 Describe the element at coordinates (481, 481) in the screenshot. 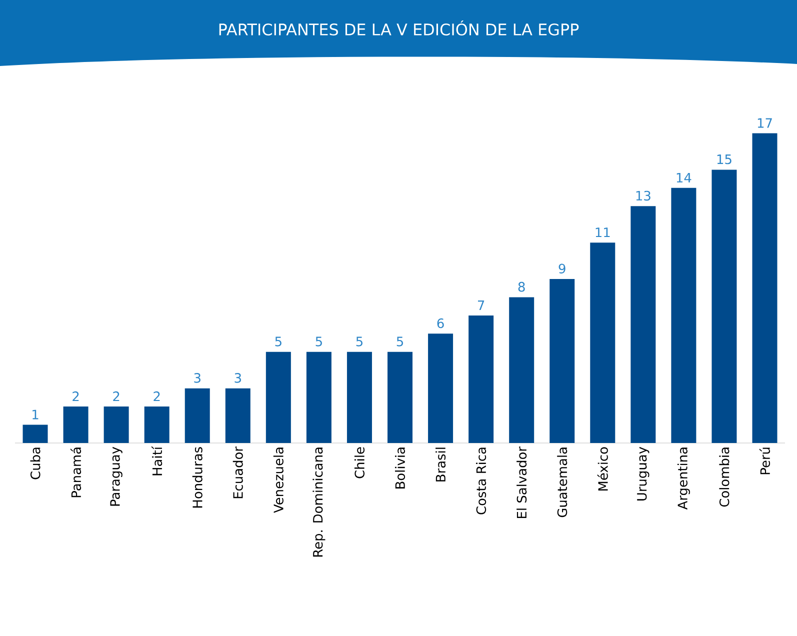

I see `x-tick-label: Costa Rica` at that location.